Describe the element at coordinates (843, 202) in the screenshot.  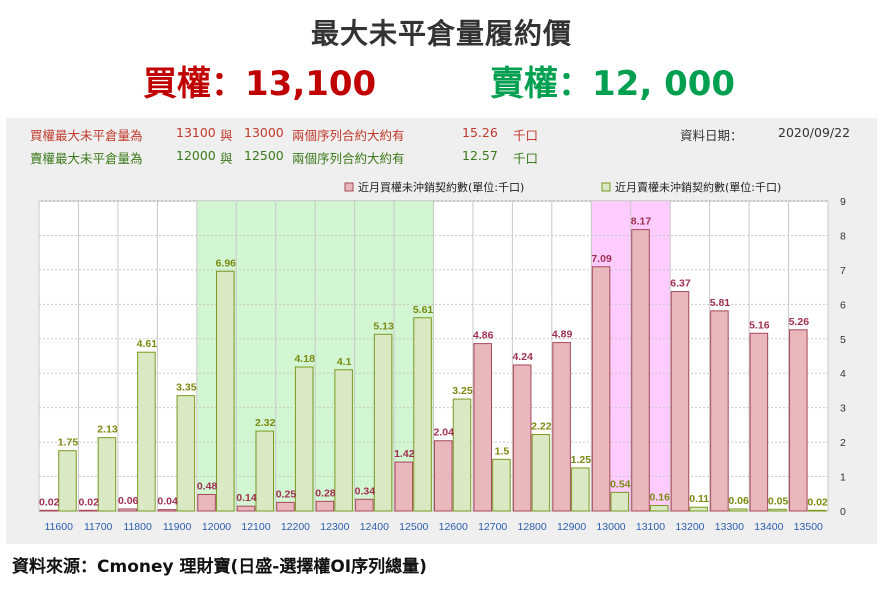
I see `y-tick-label: 9` at that location.